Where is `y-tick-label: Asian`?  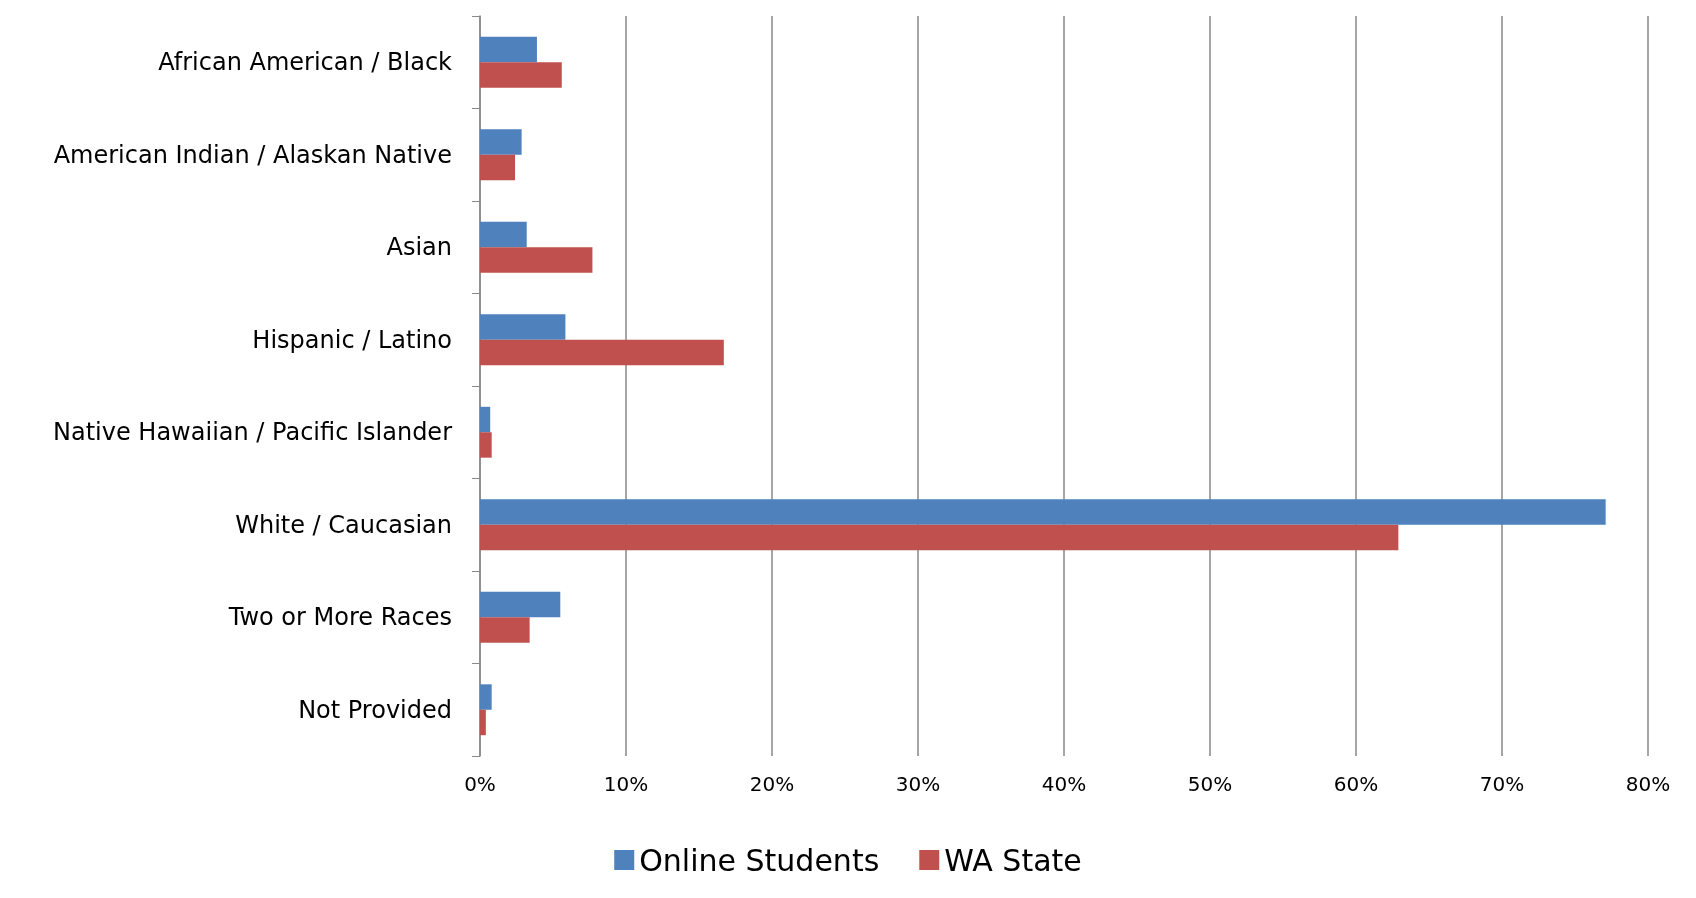 y-tick-label: Asian is located at coordinates (419, 247).